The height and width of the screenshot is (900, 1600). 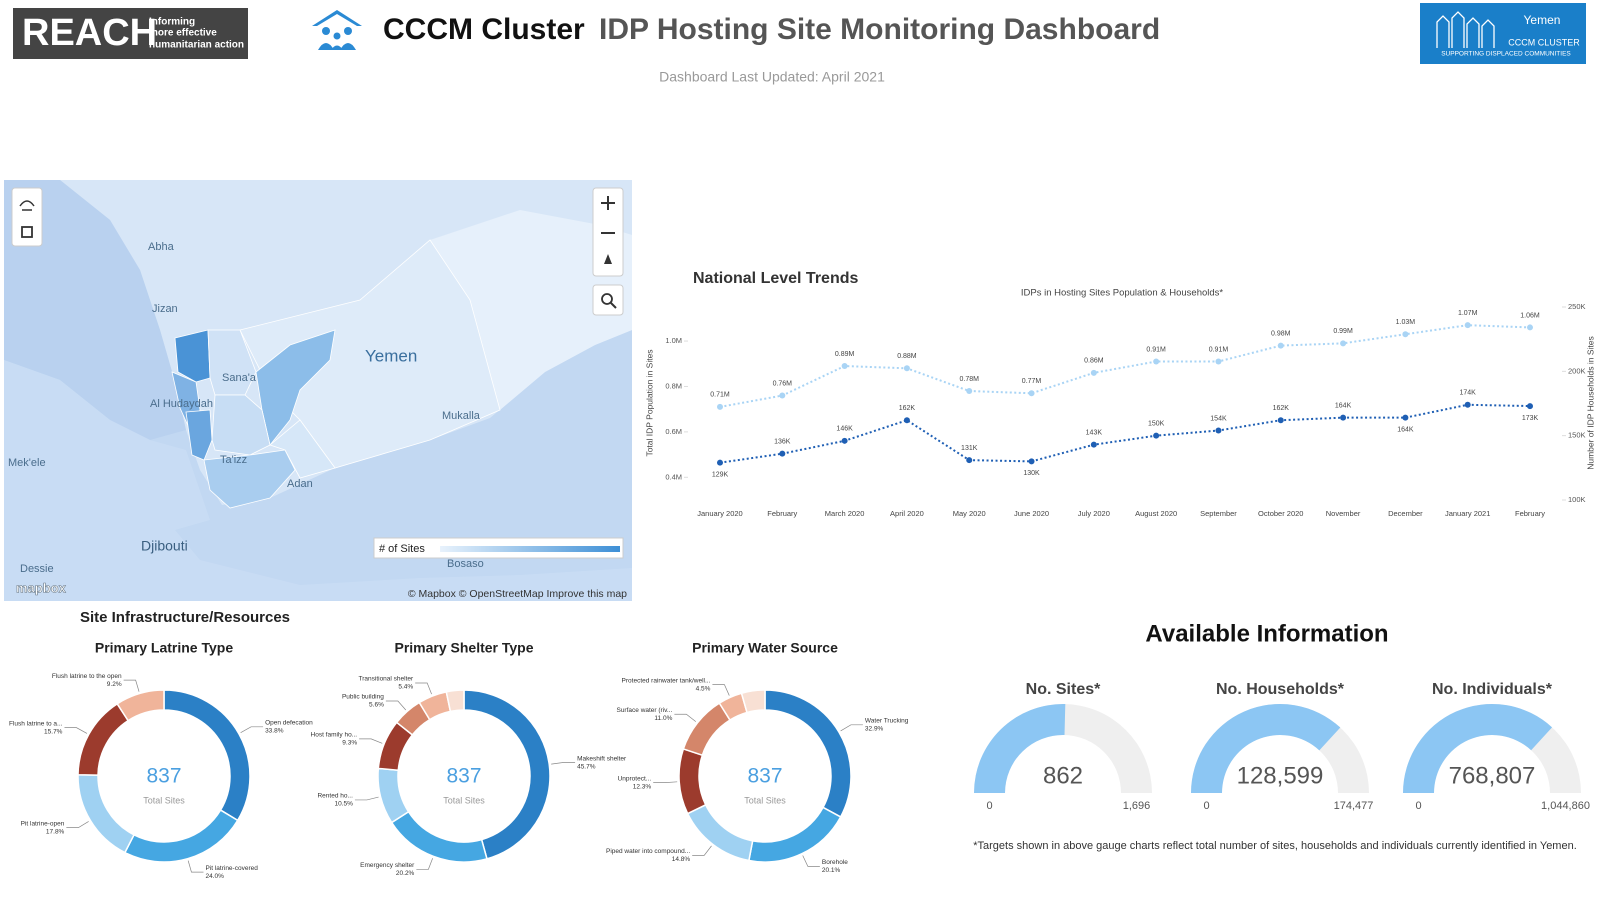 I want to click on data-label: 131K, so click(x=969, y=448).